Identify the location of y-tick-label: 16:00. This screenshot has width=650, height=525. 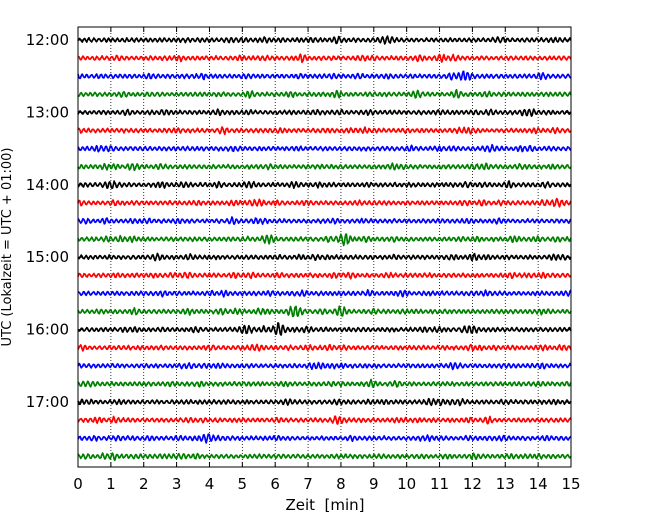
(47, 330).